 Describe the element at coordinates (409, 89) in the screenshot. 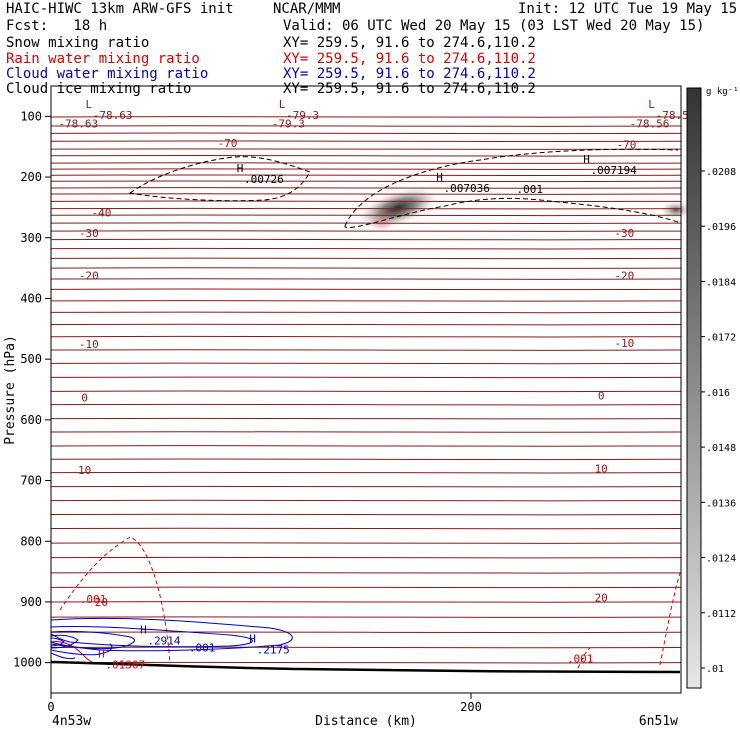

I see `field-ice-xy: XY= 259.5, 91.6 to 274.6,110.2` at that location.